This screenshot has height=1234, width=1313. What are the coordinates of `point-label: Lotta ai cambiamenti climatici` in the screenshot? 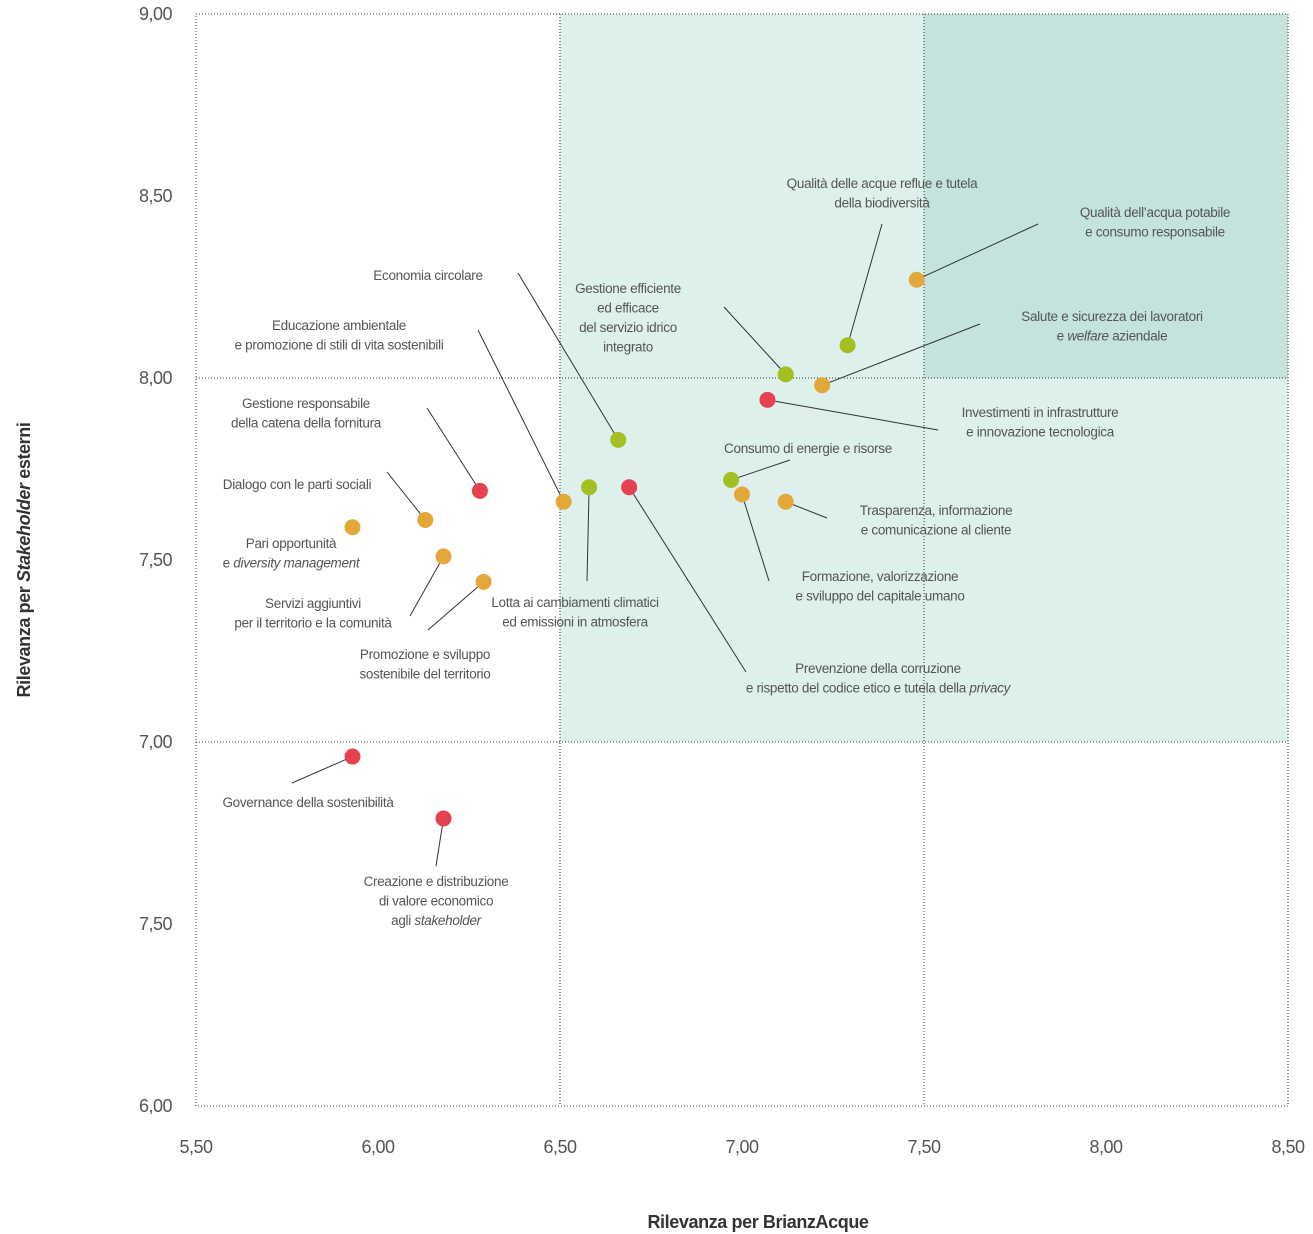 It's located at (575, 602).